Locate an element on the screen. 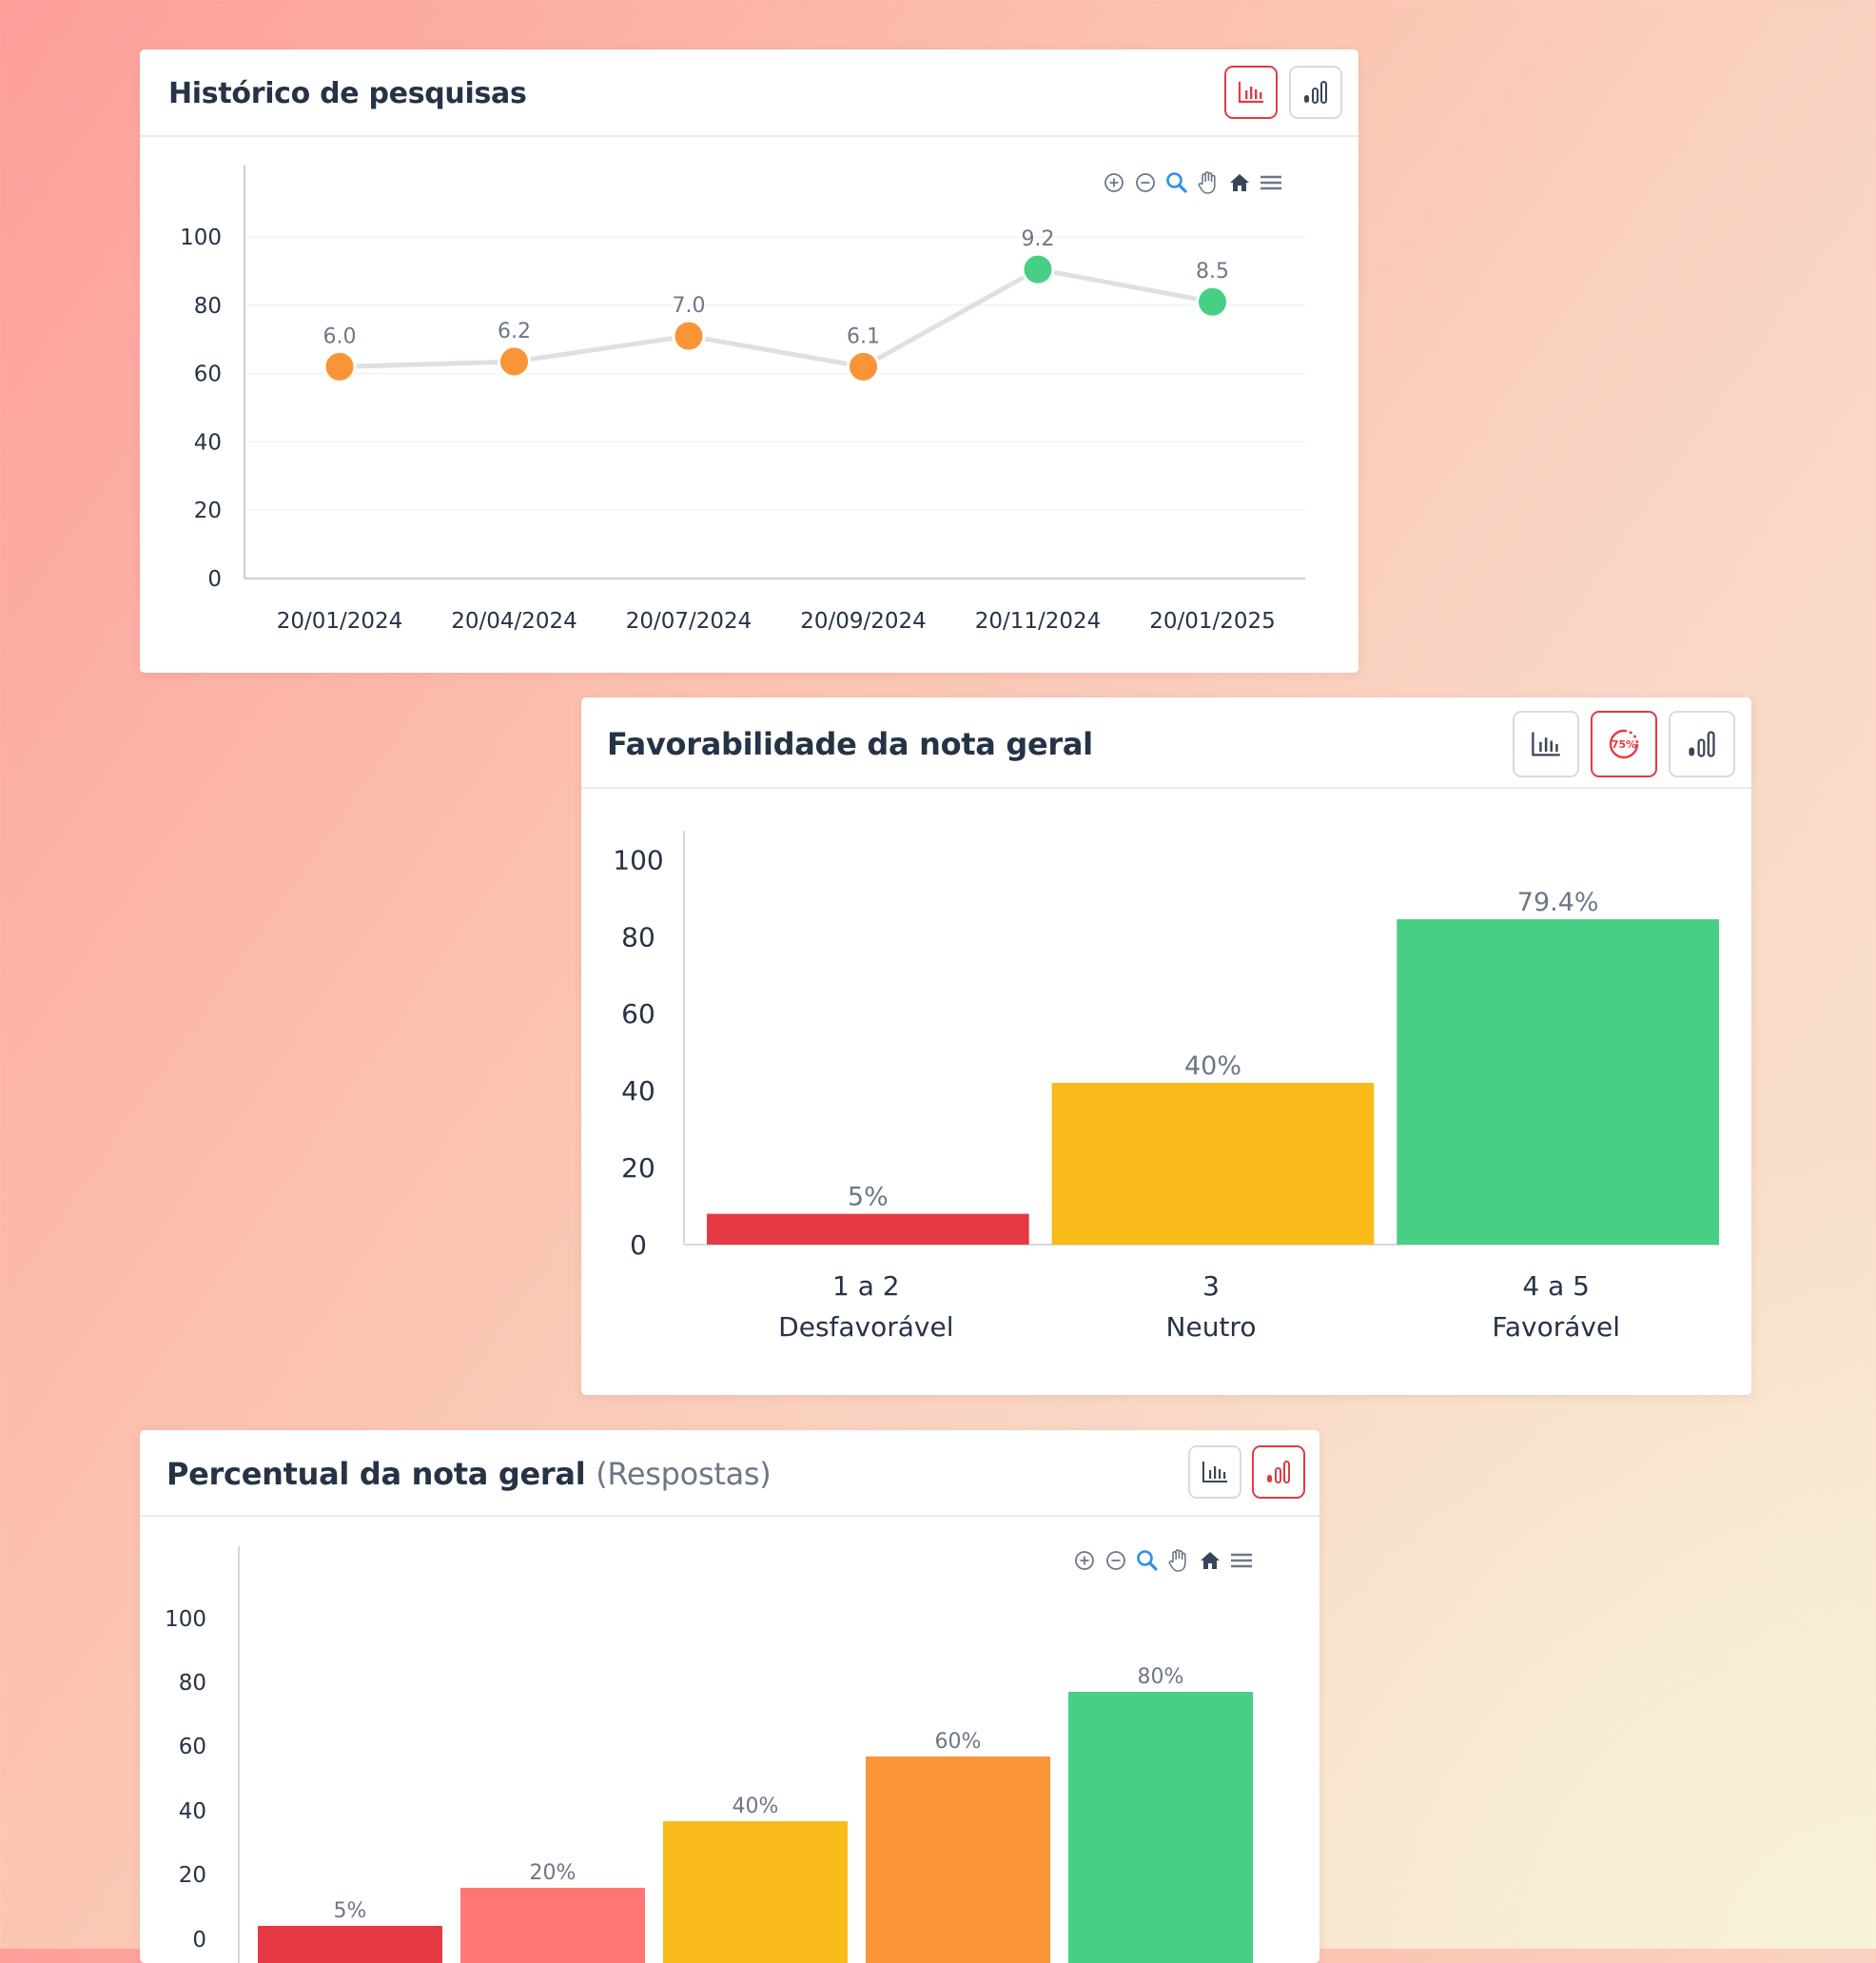 The height and width of the screenshot is (1963, 1876). bar-value-label: 80% is located at coordinates (1161, 1677).